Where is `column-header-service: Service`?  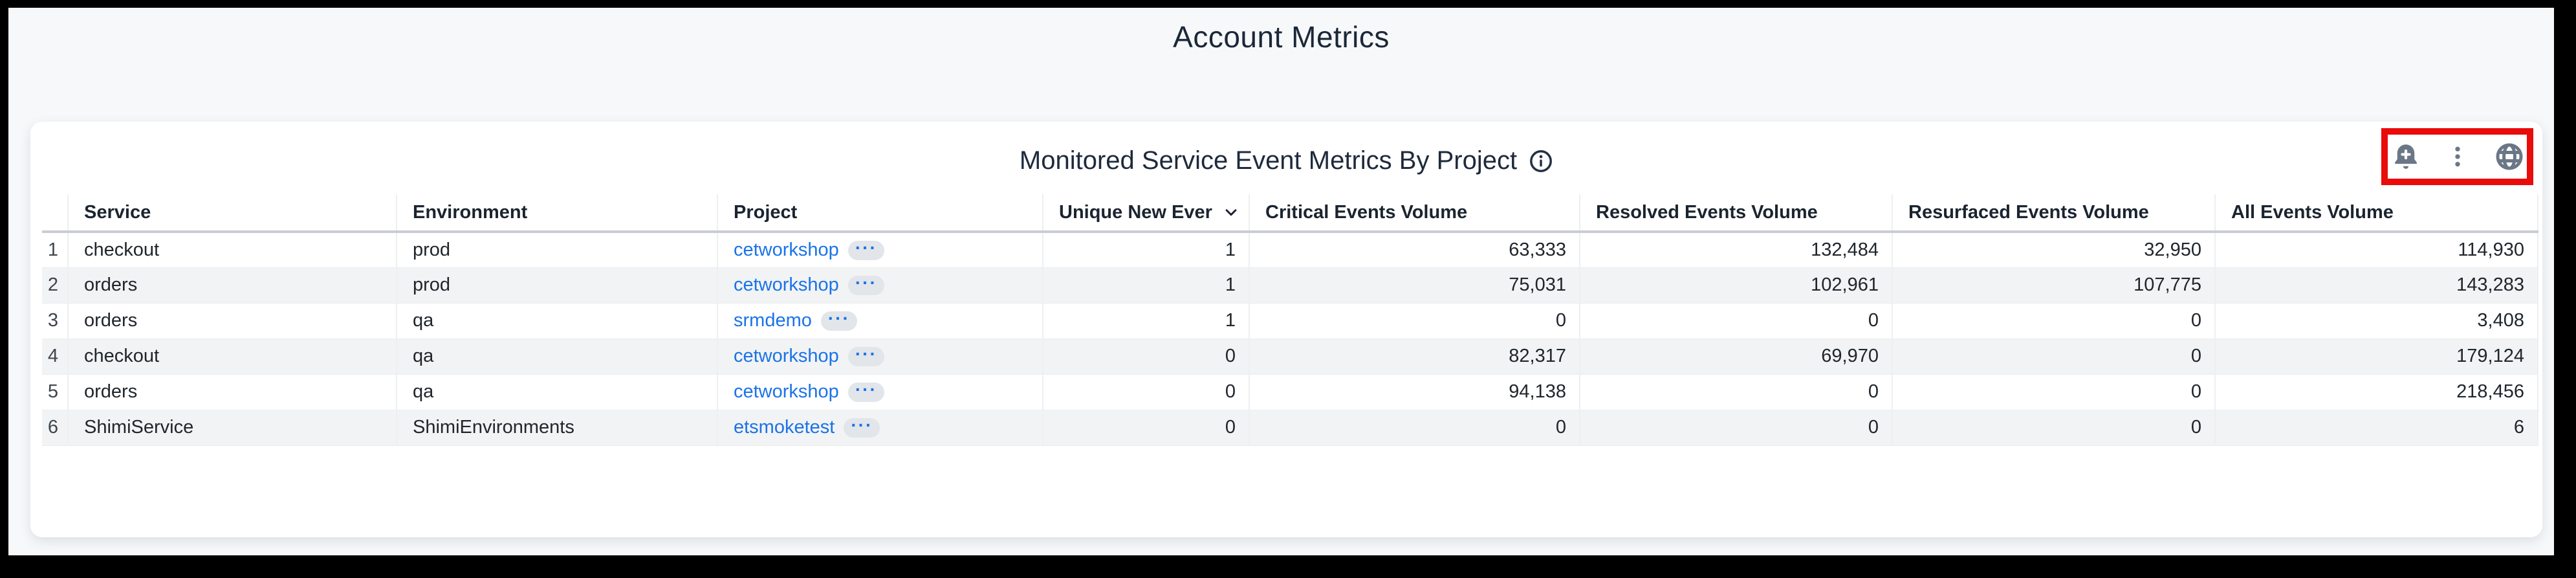 column-header-service: Service is located at coordinates (232, 213).